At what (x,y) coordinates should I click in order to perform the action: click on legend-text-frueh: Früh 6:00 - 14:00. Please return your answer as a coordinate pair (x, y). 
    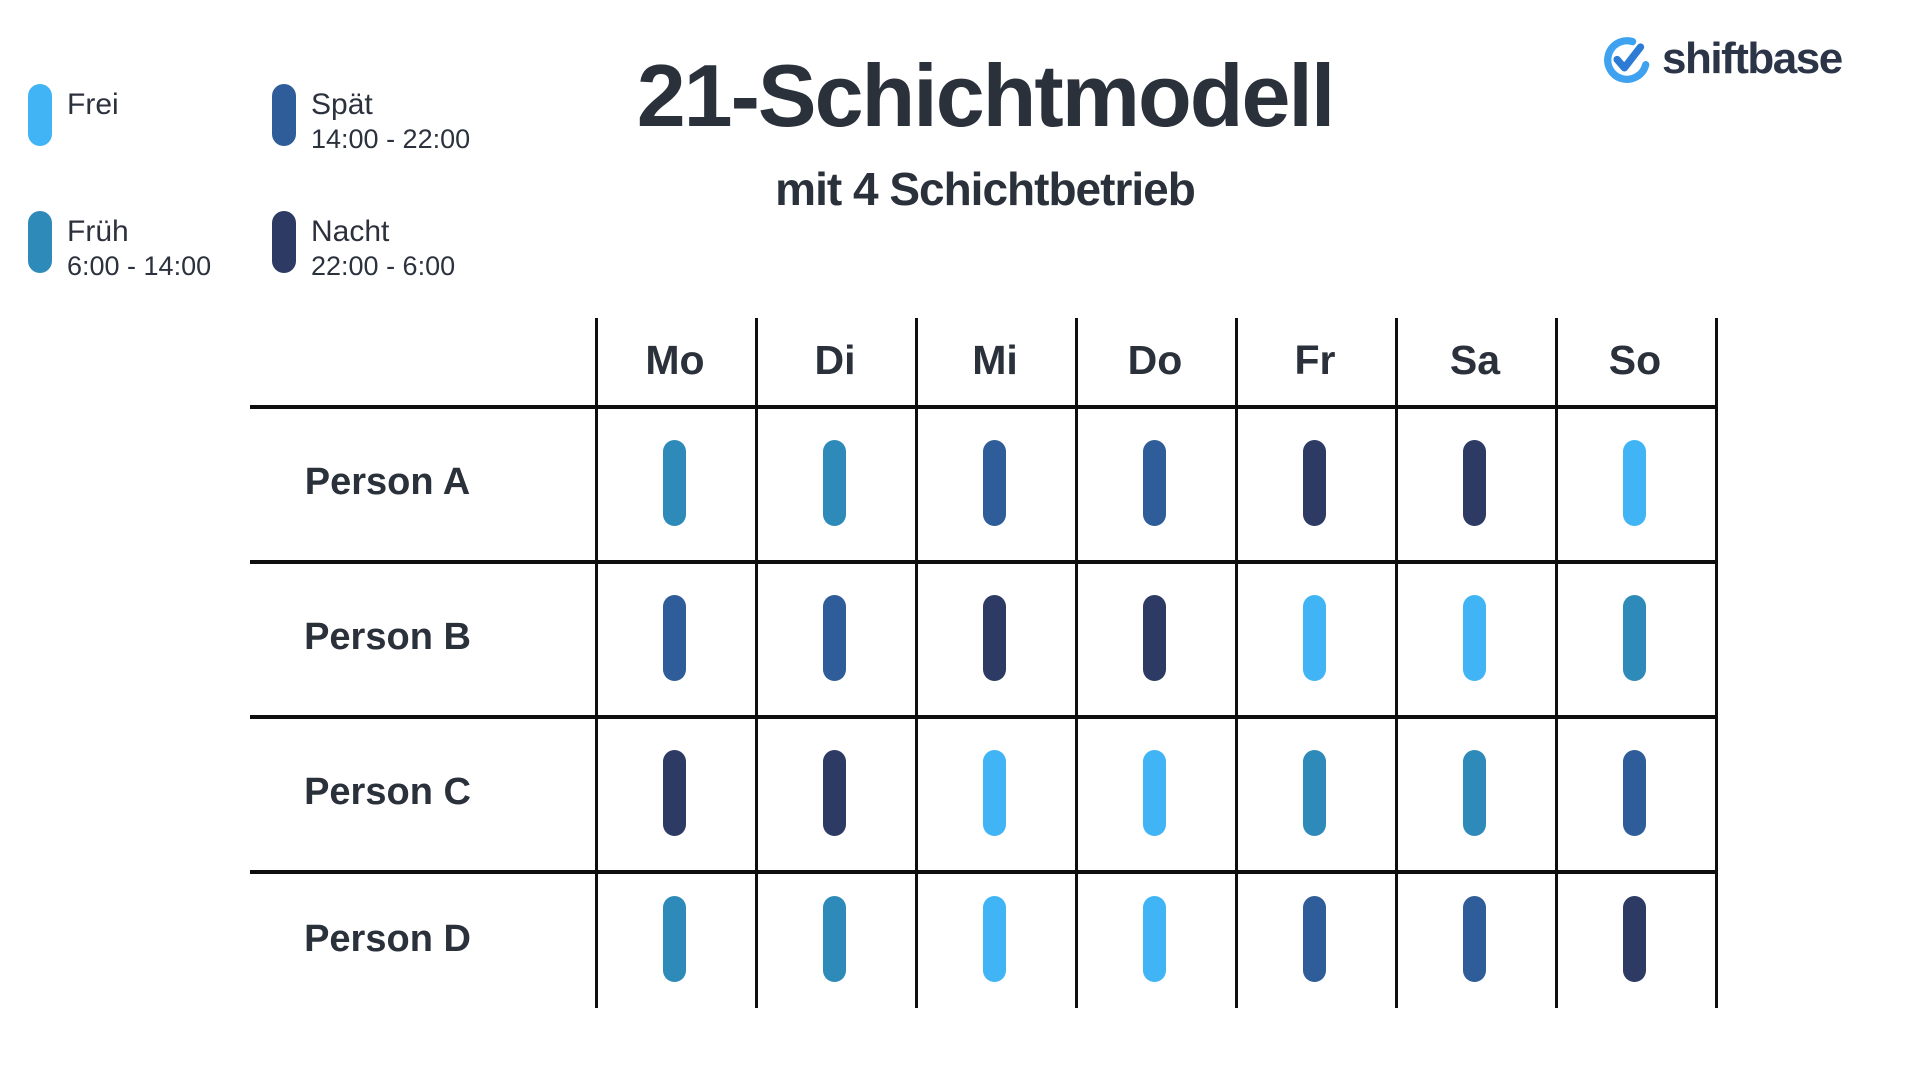
    Looking at the image, I should click on (139, 247).